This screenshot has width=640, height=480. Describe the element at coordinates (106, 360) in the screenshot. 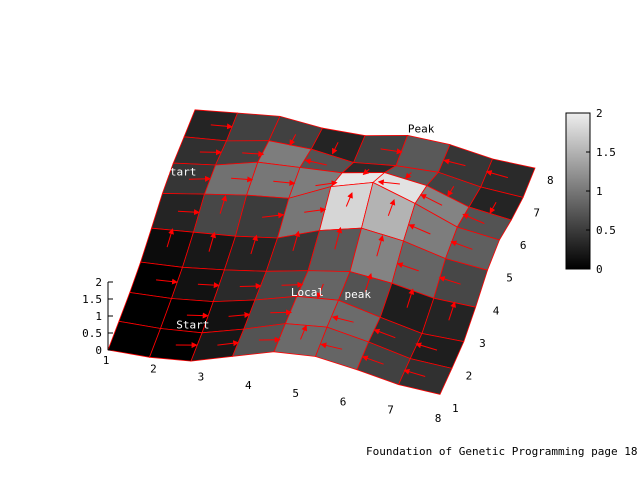

I see `x-tick-label: 1` at that location.